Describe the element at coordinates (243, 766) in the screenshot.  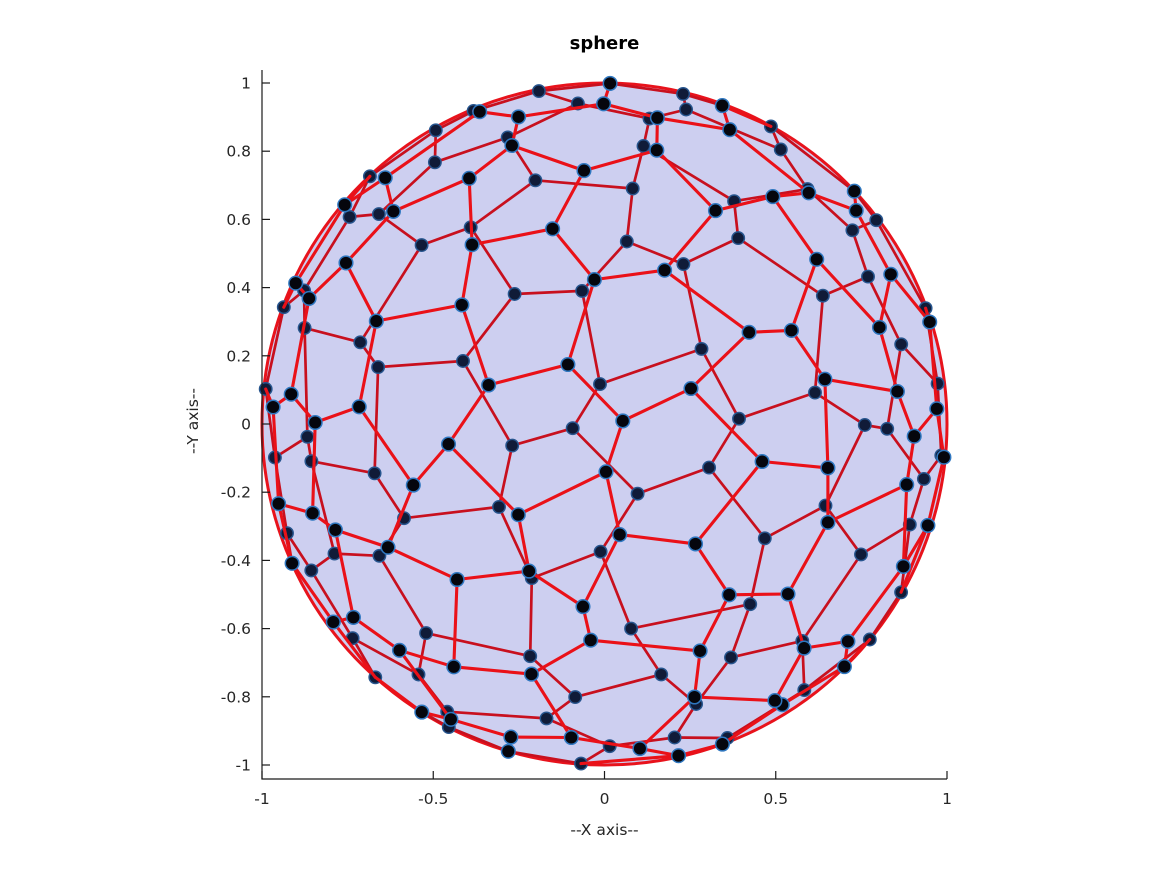
I see `y-tick-label: -1` at that location.